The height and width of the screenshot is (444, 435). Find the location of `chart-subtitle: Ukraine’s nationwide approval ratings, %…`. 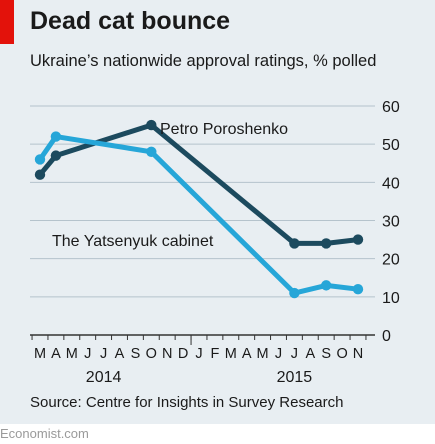

chart-subtitle: Ukraine’s nationwide approval ratings, %… is located at coordinates (203, 61).